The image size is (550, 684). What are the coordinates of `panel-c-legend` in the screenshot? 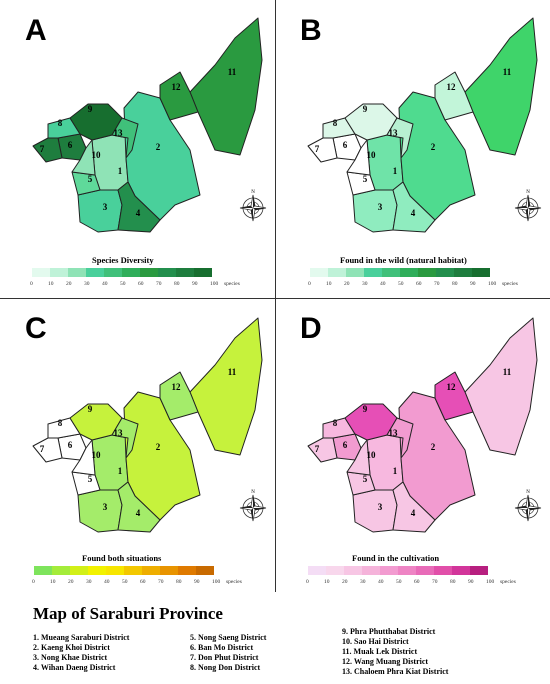 It's located at (124, 570).